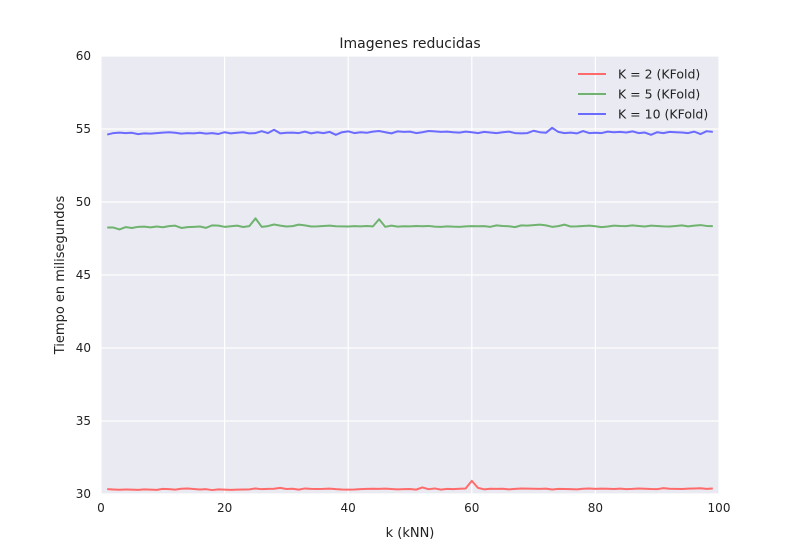 The height and width of the screenshot is (550, 800). I want to click on y-axis-label: Tiempo en milisegundos, so click(60, 276).